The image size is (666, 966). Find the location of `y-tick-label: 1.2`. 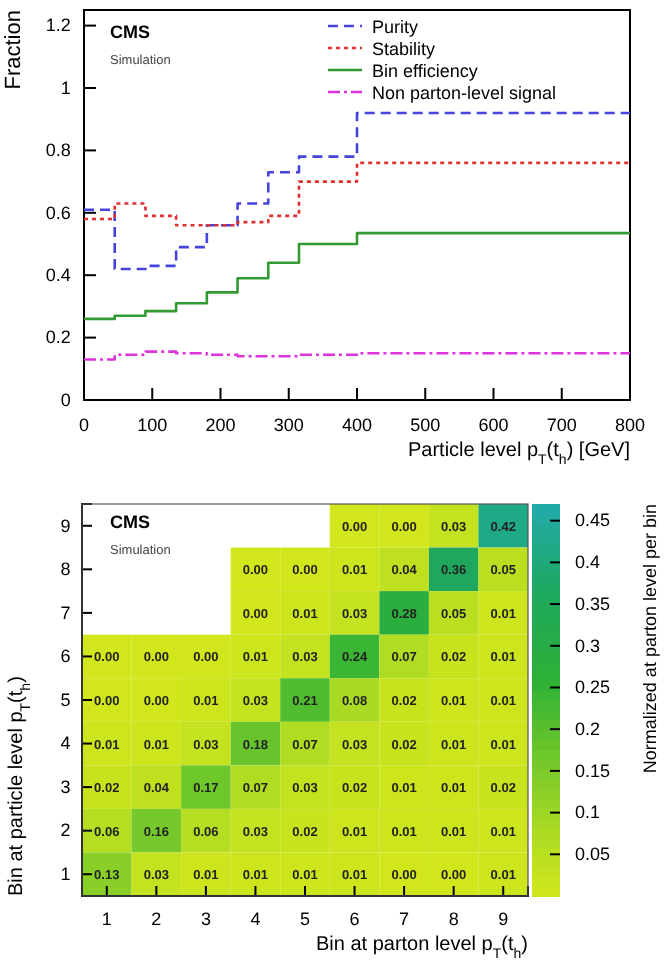

y-tick-label: 1.2 is located at coordinates (58, 25).